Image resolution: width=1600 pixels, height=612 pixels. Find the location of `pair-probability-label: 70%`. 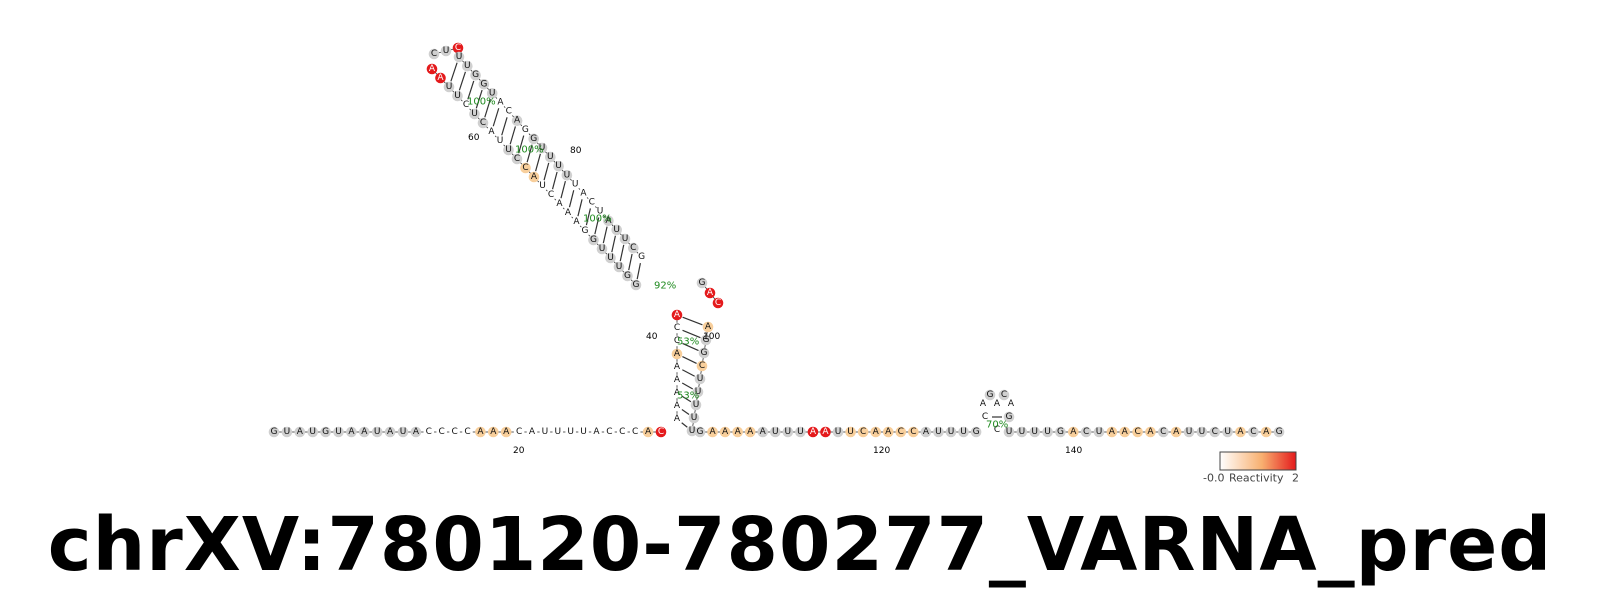

pair-probability-label: 70% is located at coordinates (997, 425).